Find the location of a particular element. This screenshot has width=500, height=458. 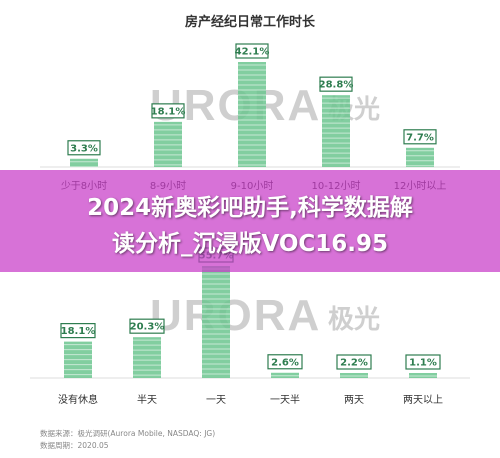

chart-1-data-label: 42.1% is located at coordinates (252, 52).